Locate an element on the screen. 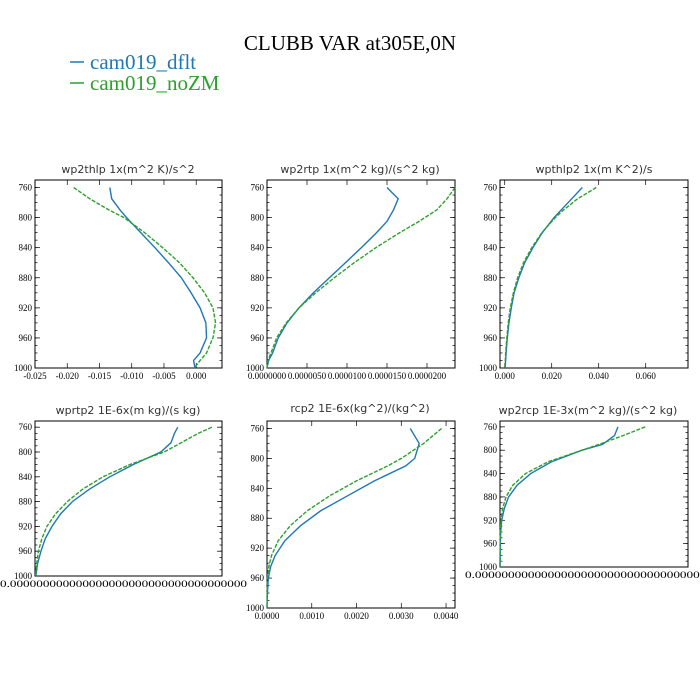 The image size is (700, 700). x-tick-label: 0.060 is located at coordinates (646, 376).